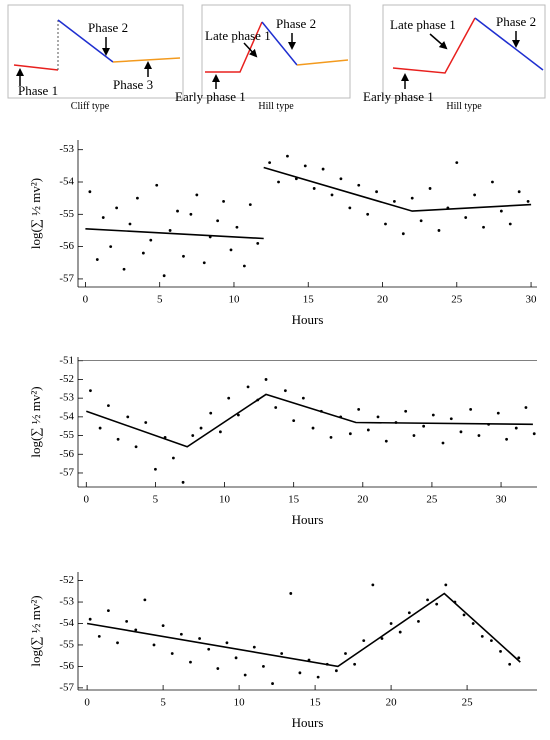  What do you see at coordinates (66, 360) in the screenshot?
I see `y-tick-label: -51` at bounding box center [66, 360].